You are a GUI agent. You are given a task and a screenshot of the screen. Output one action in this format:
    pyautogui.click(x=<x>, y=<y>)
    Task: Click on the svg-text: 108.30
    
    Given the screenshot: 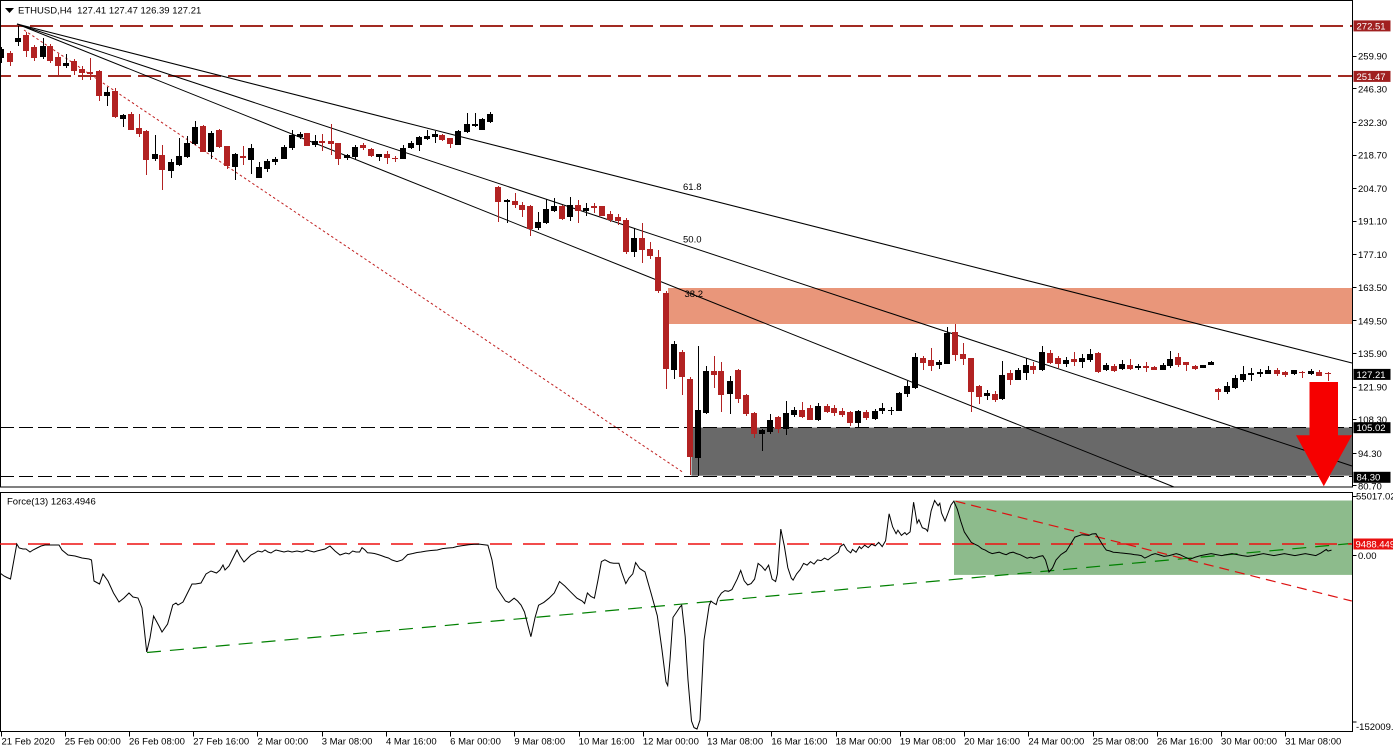 What is the action you would take?
    pyautogui.click(x=1372, y=420)
    